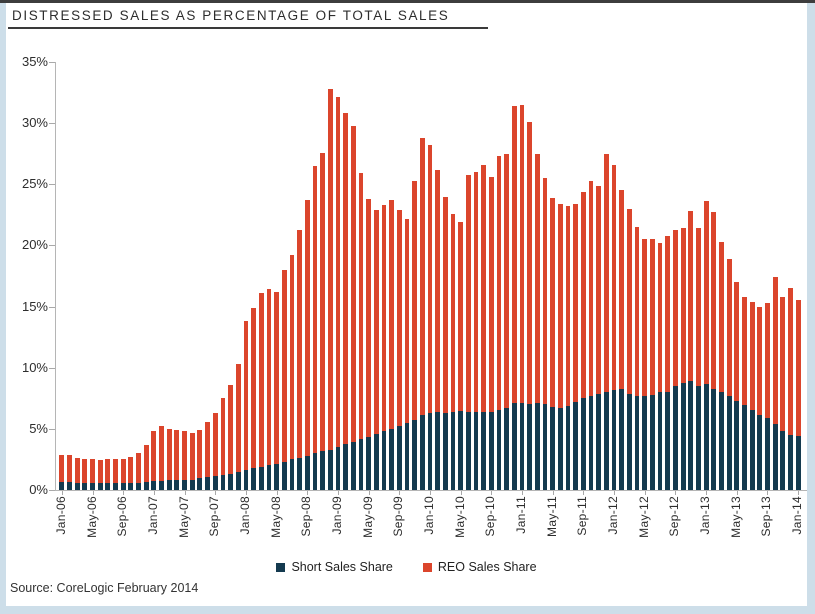 The width and height of the screenshot is (815, 614). I want to click on title-rule, so click(248, 28).